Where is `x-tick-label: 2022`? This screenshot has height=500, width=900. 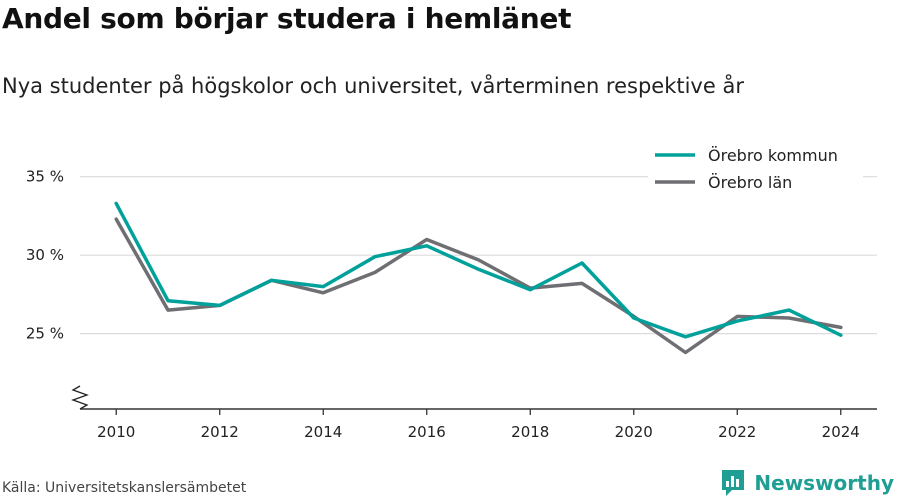
x-tick-label: 2022 is located at coordinates (737, 432).